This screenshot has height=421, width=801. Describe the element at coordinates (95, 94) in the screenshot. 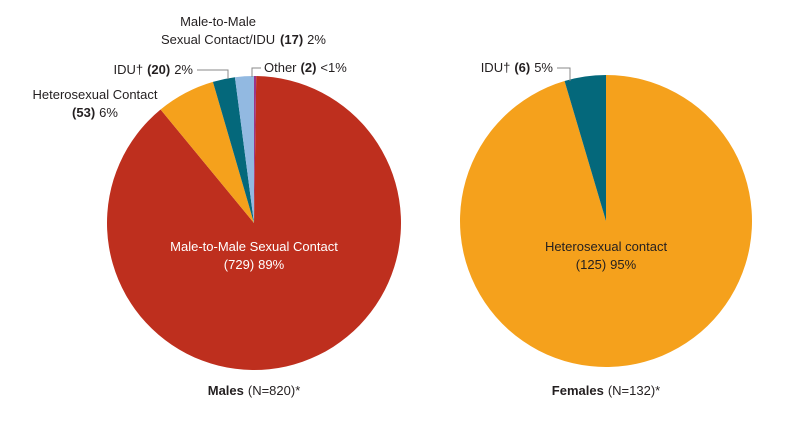

I see `category-label: Heterosexual Contact` at that location.